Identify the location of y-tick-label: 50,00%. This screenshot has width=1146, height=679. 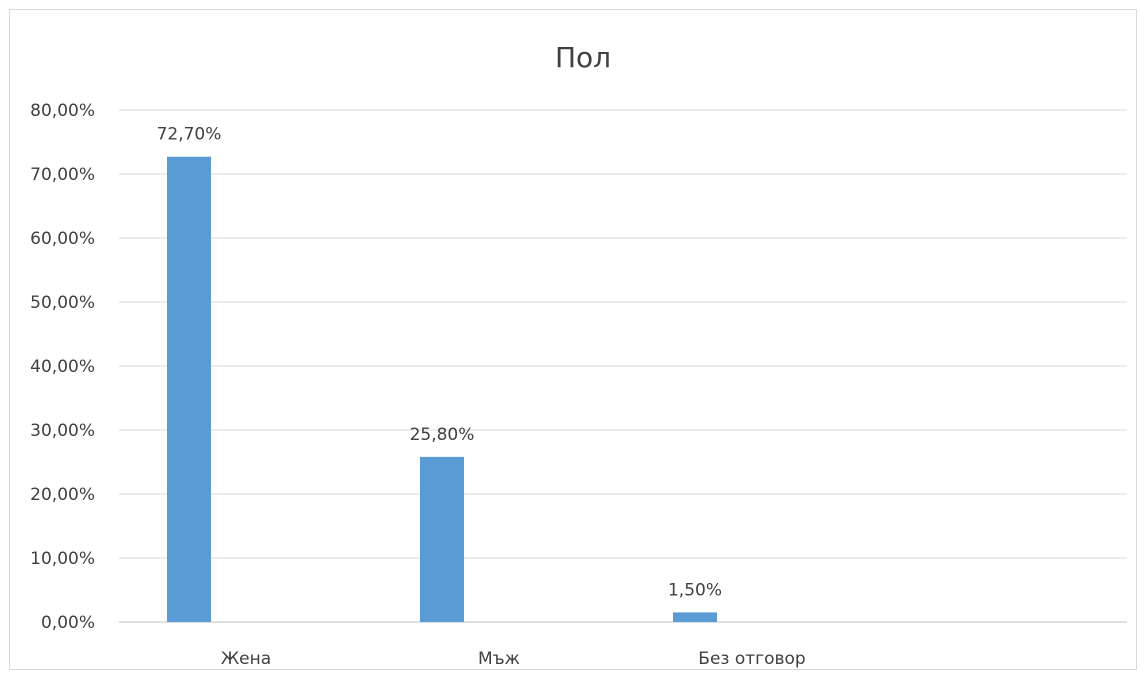
(62, 303).